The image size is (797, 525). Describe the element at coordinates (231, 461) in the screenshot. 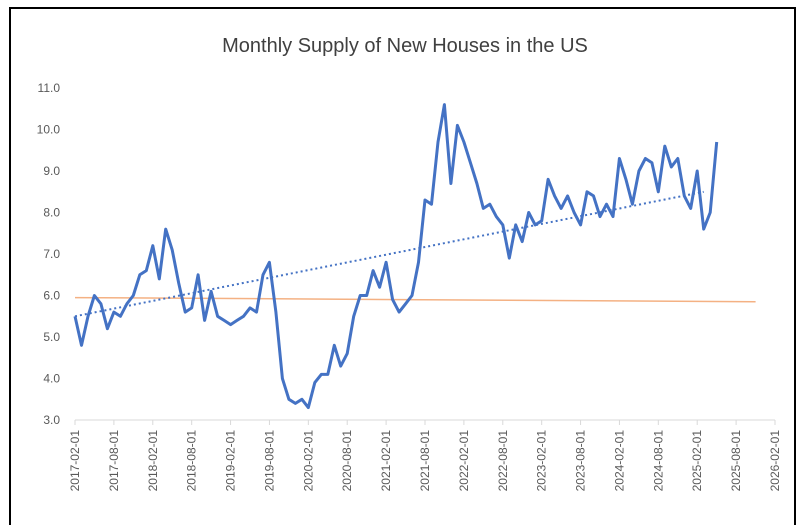

I see `x-tick-label: 2019-02-01` at that location.